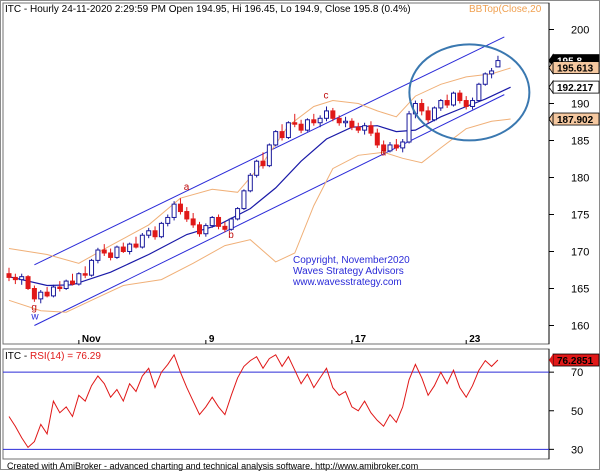  Describe the element at coordinates (580, 327) in the screenshot. I see `price-tick-label: 160` at that location.